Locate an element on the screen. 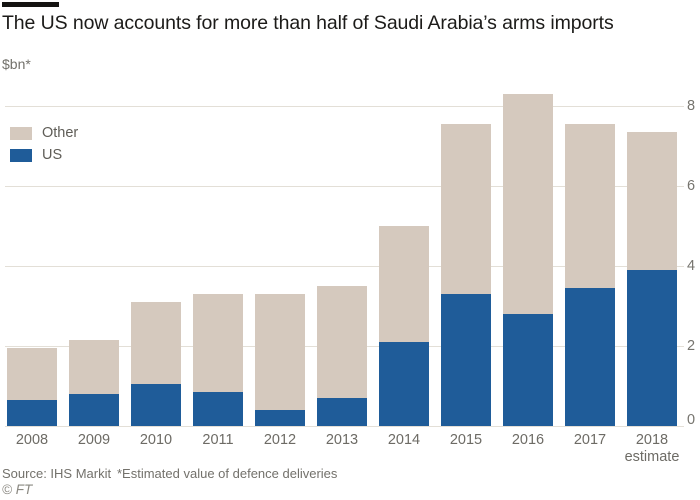  bar-segment-us-2018 is located at coordinates (652, 348).